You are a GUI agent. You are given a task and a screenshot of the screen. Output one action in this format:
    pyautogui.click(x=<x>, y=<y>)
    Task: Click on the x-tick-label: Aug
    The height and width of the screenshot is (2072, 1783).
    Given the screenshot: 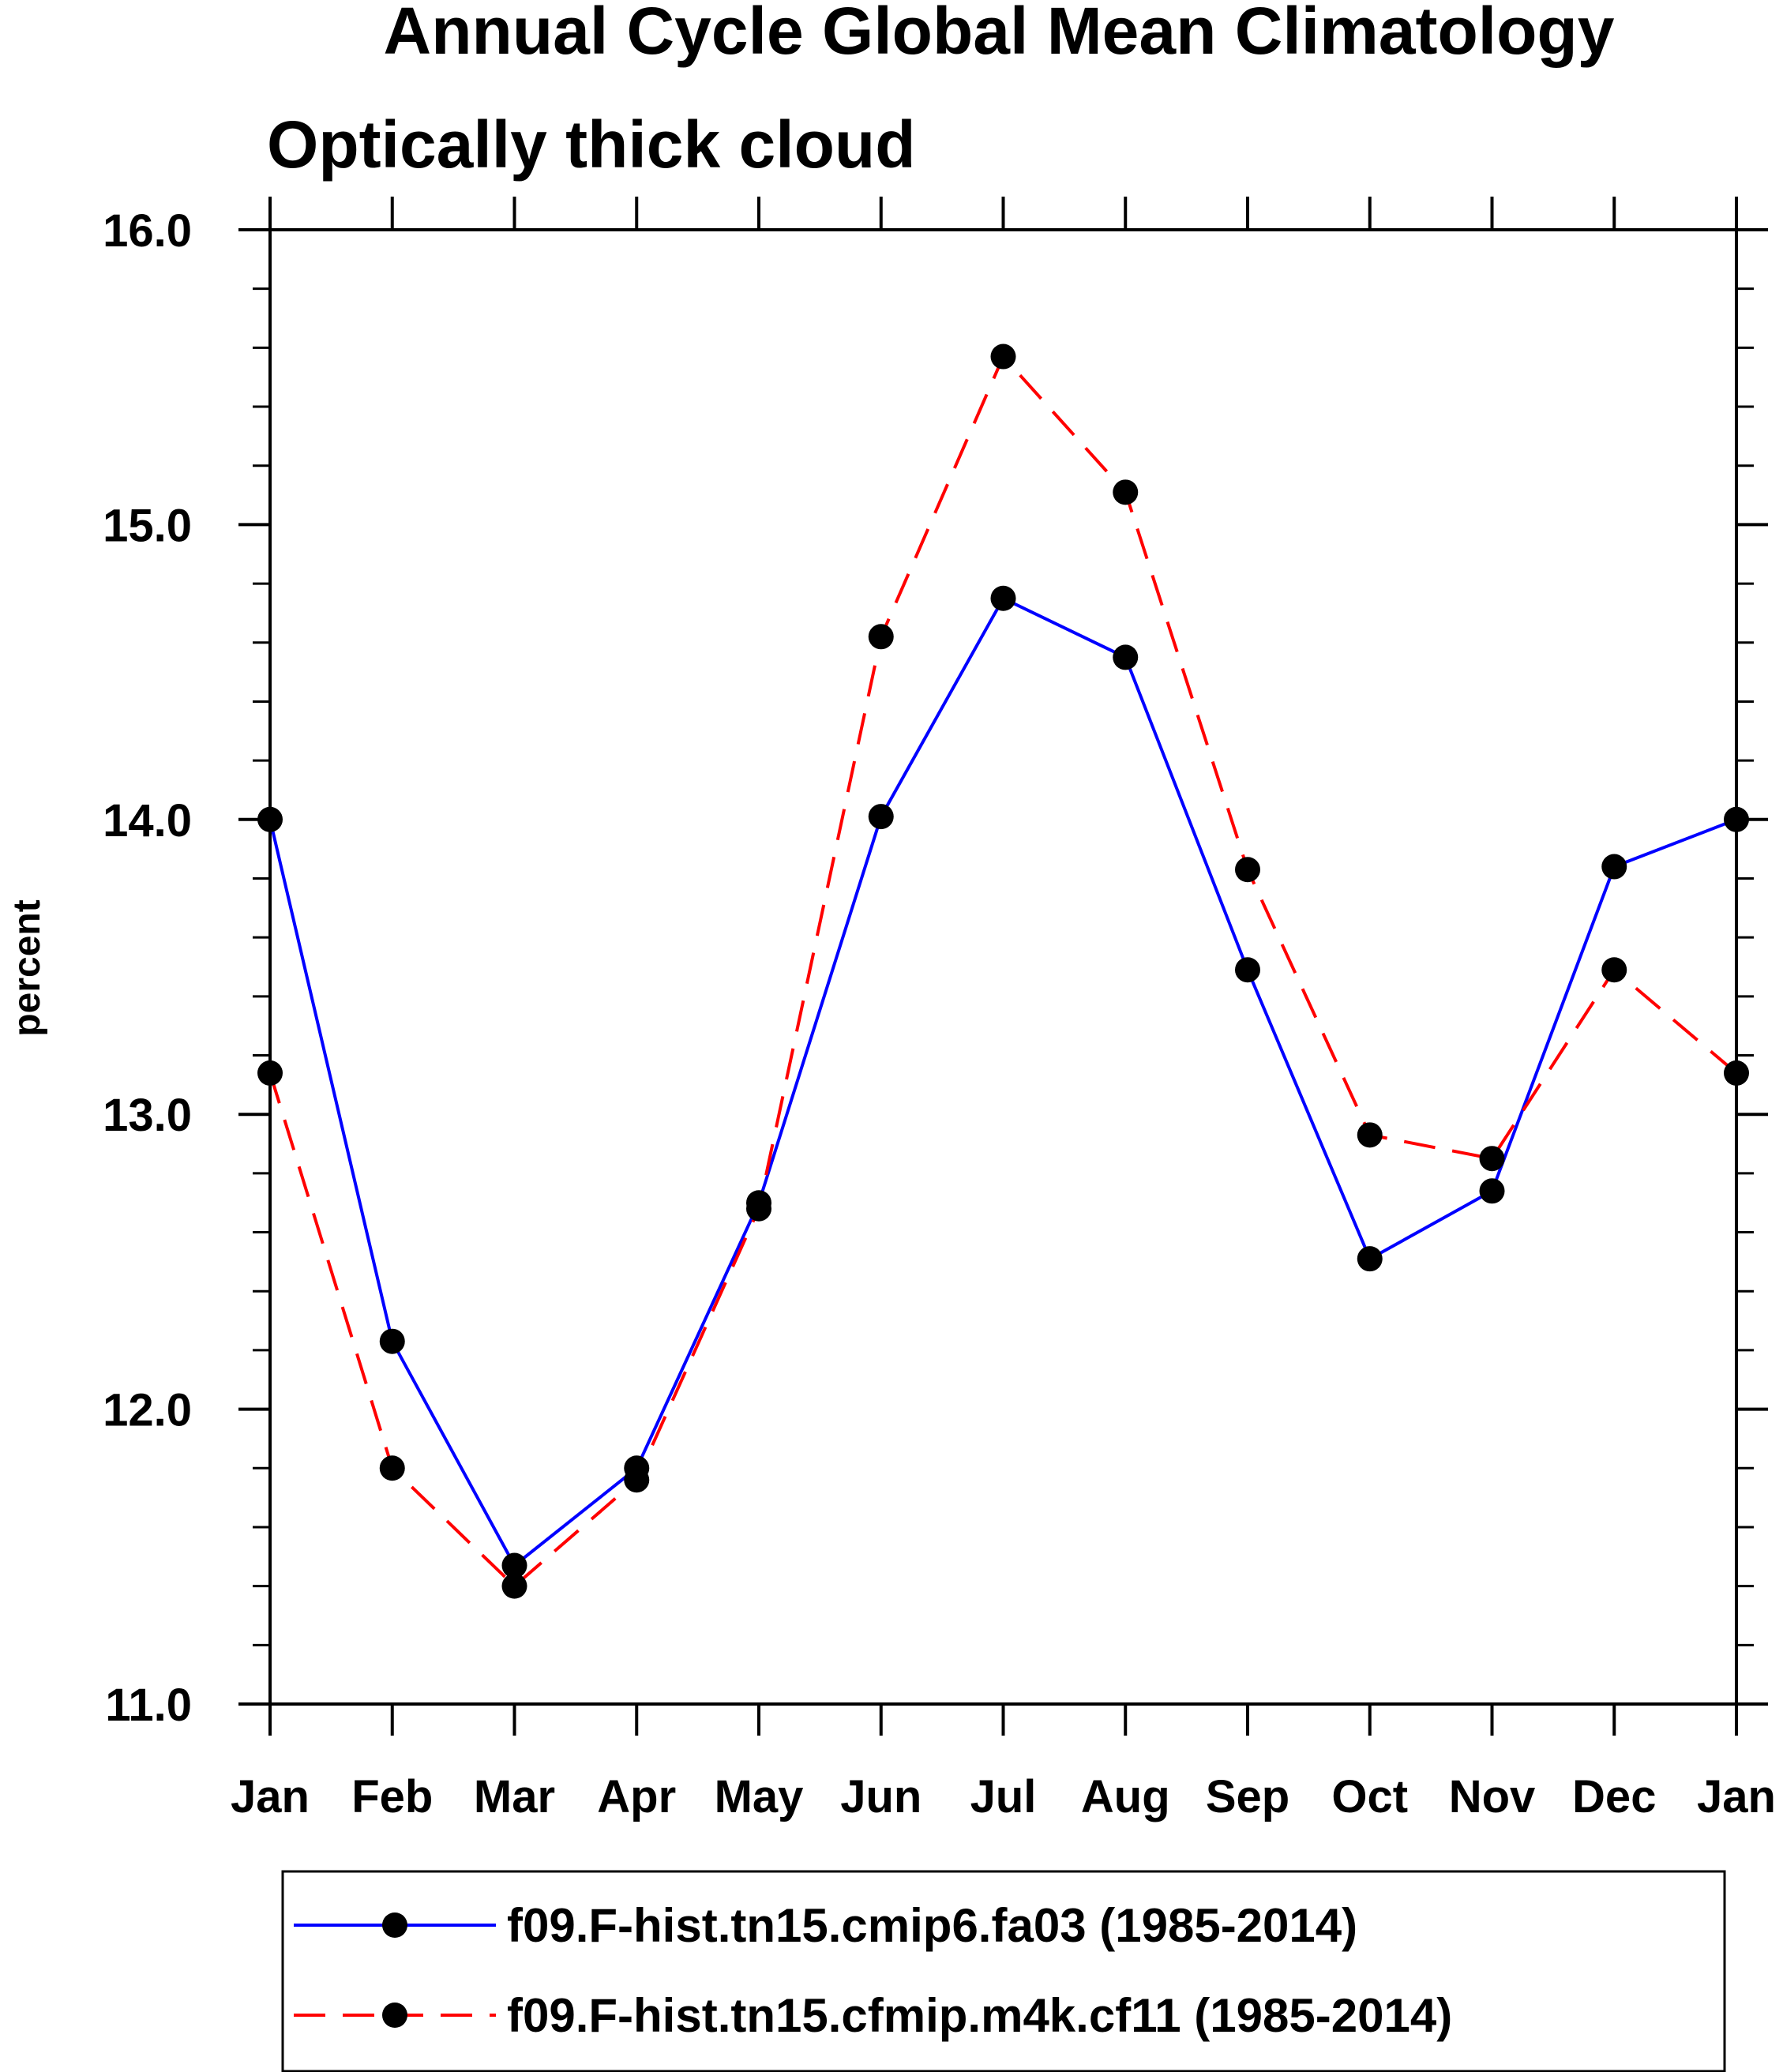 What is the action you would take?
    pyautogui.click(x=1125, y=1796)
    